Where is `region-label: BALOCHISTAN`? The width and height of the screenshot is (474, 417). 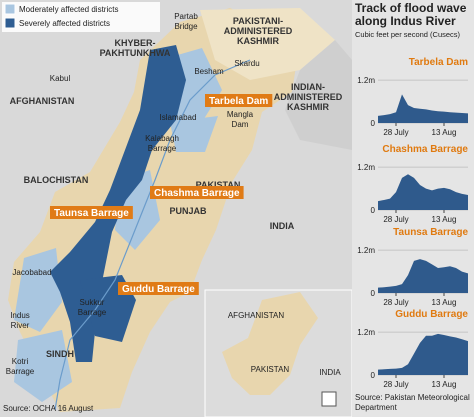
region-label: BALOCHISTAN is located at coordinates (56, 180).